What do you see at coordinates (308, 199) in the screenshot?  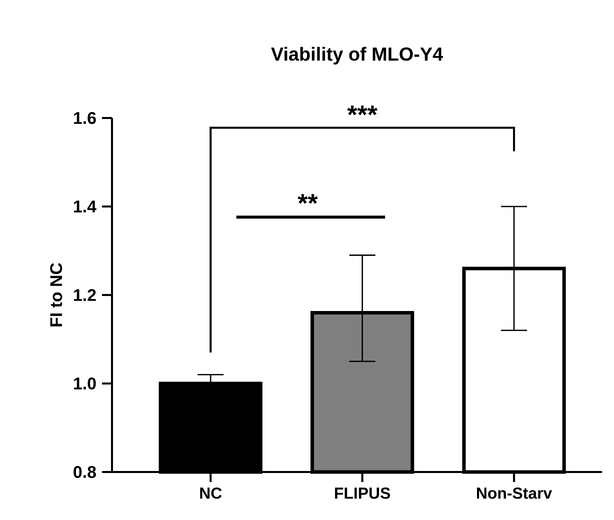 I see `annotation: **` at bounding box center [308, 199].